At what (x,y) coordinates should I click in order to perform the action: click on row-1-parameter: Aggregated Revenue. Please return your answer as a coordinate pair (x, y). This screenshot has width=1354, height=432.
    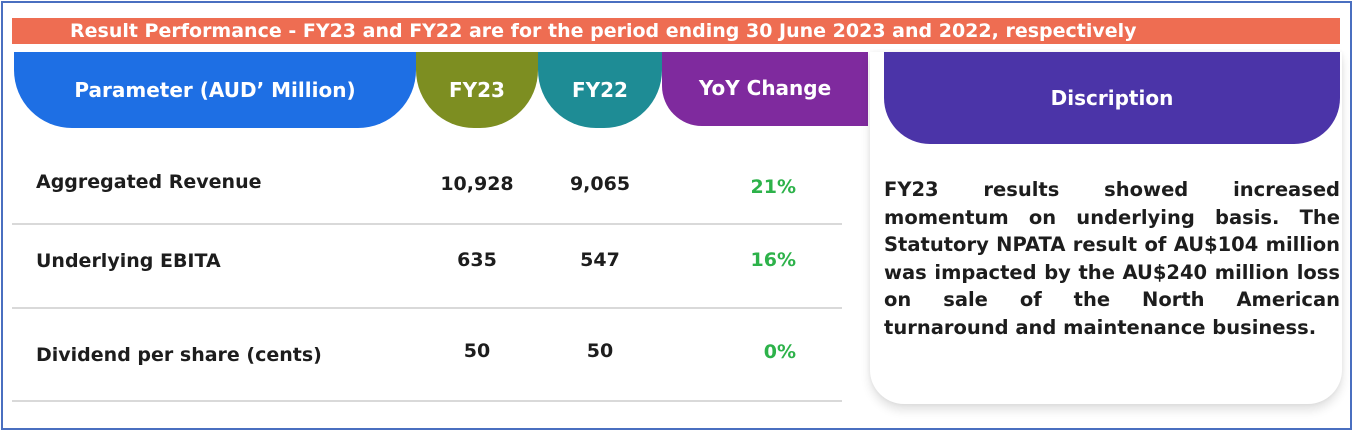
    Looking at the image, I should click on (149, 182).